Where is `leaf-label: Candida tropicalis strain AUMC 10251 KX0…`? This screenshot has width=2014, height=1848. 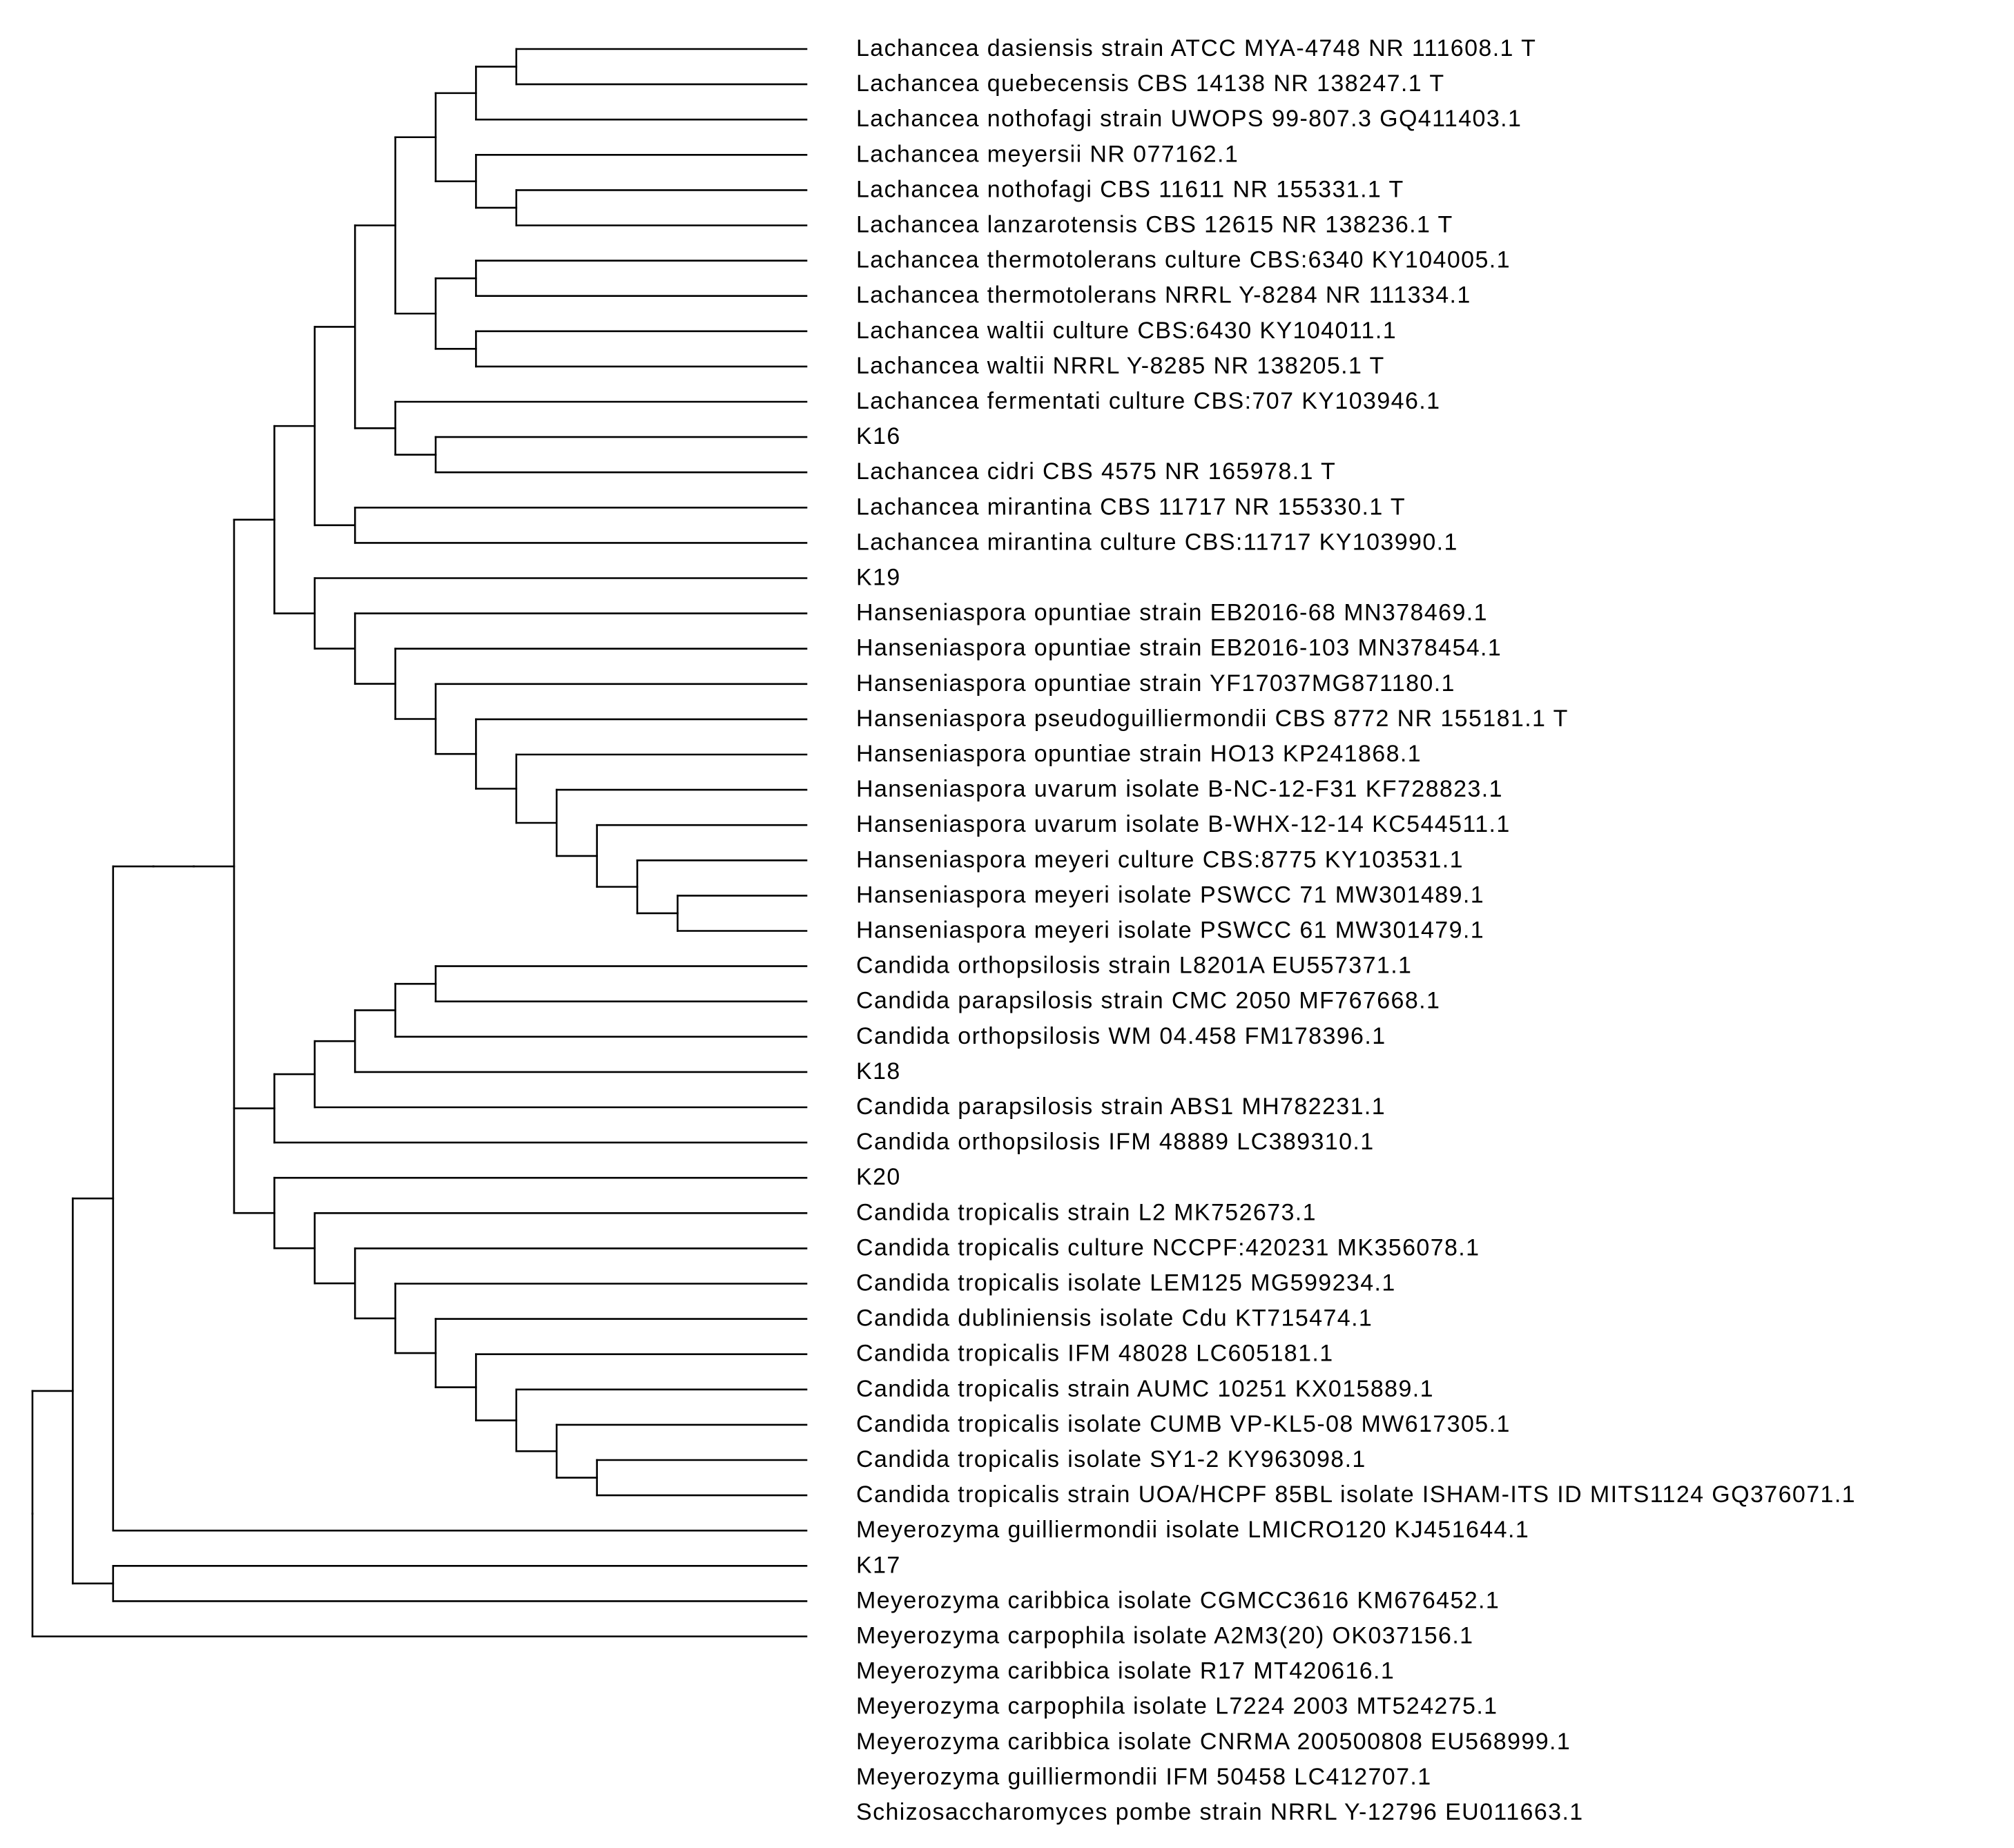
leaf-label: Candida tropicalis strain AUMC 10251 KX0… is located at coordinates (1145, 1389).